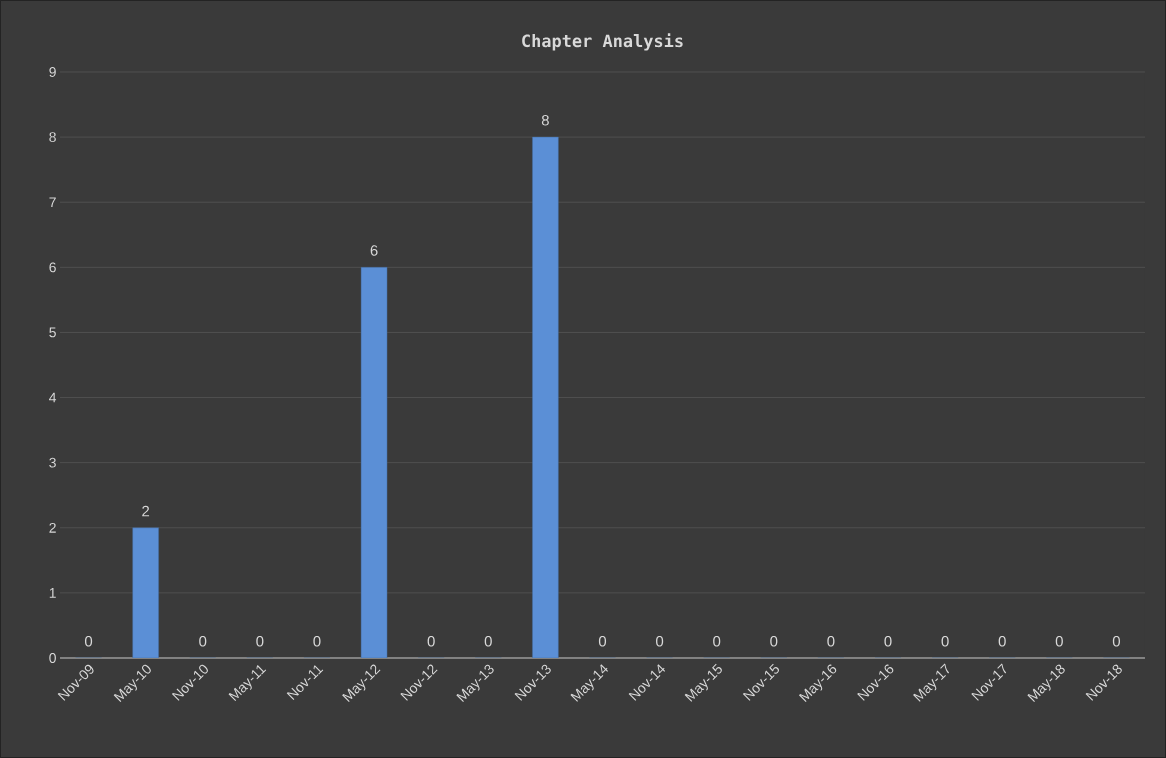 This screenshot has height=758, width=1166. Describe the element at coordinates (602, 42) in the screenshot. I see `chart-title: Chapter Analysis` at that location.